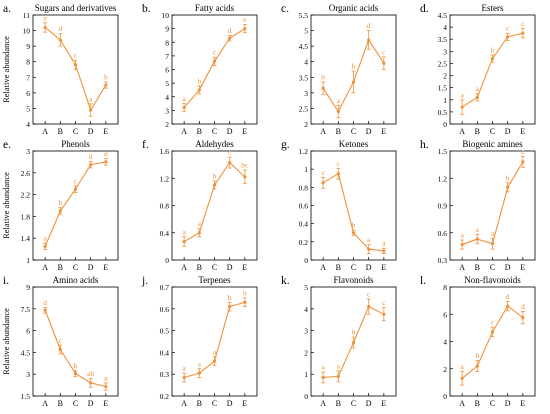  I want to click on y-axis-title: Relative abundance, so click(6, 341).